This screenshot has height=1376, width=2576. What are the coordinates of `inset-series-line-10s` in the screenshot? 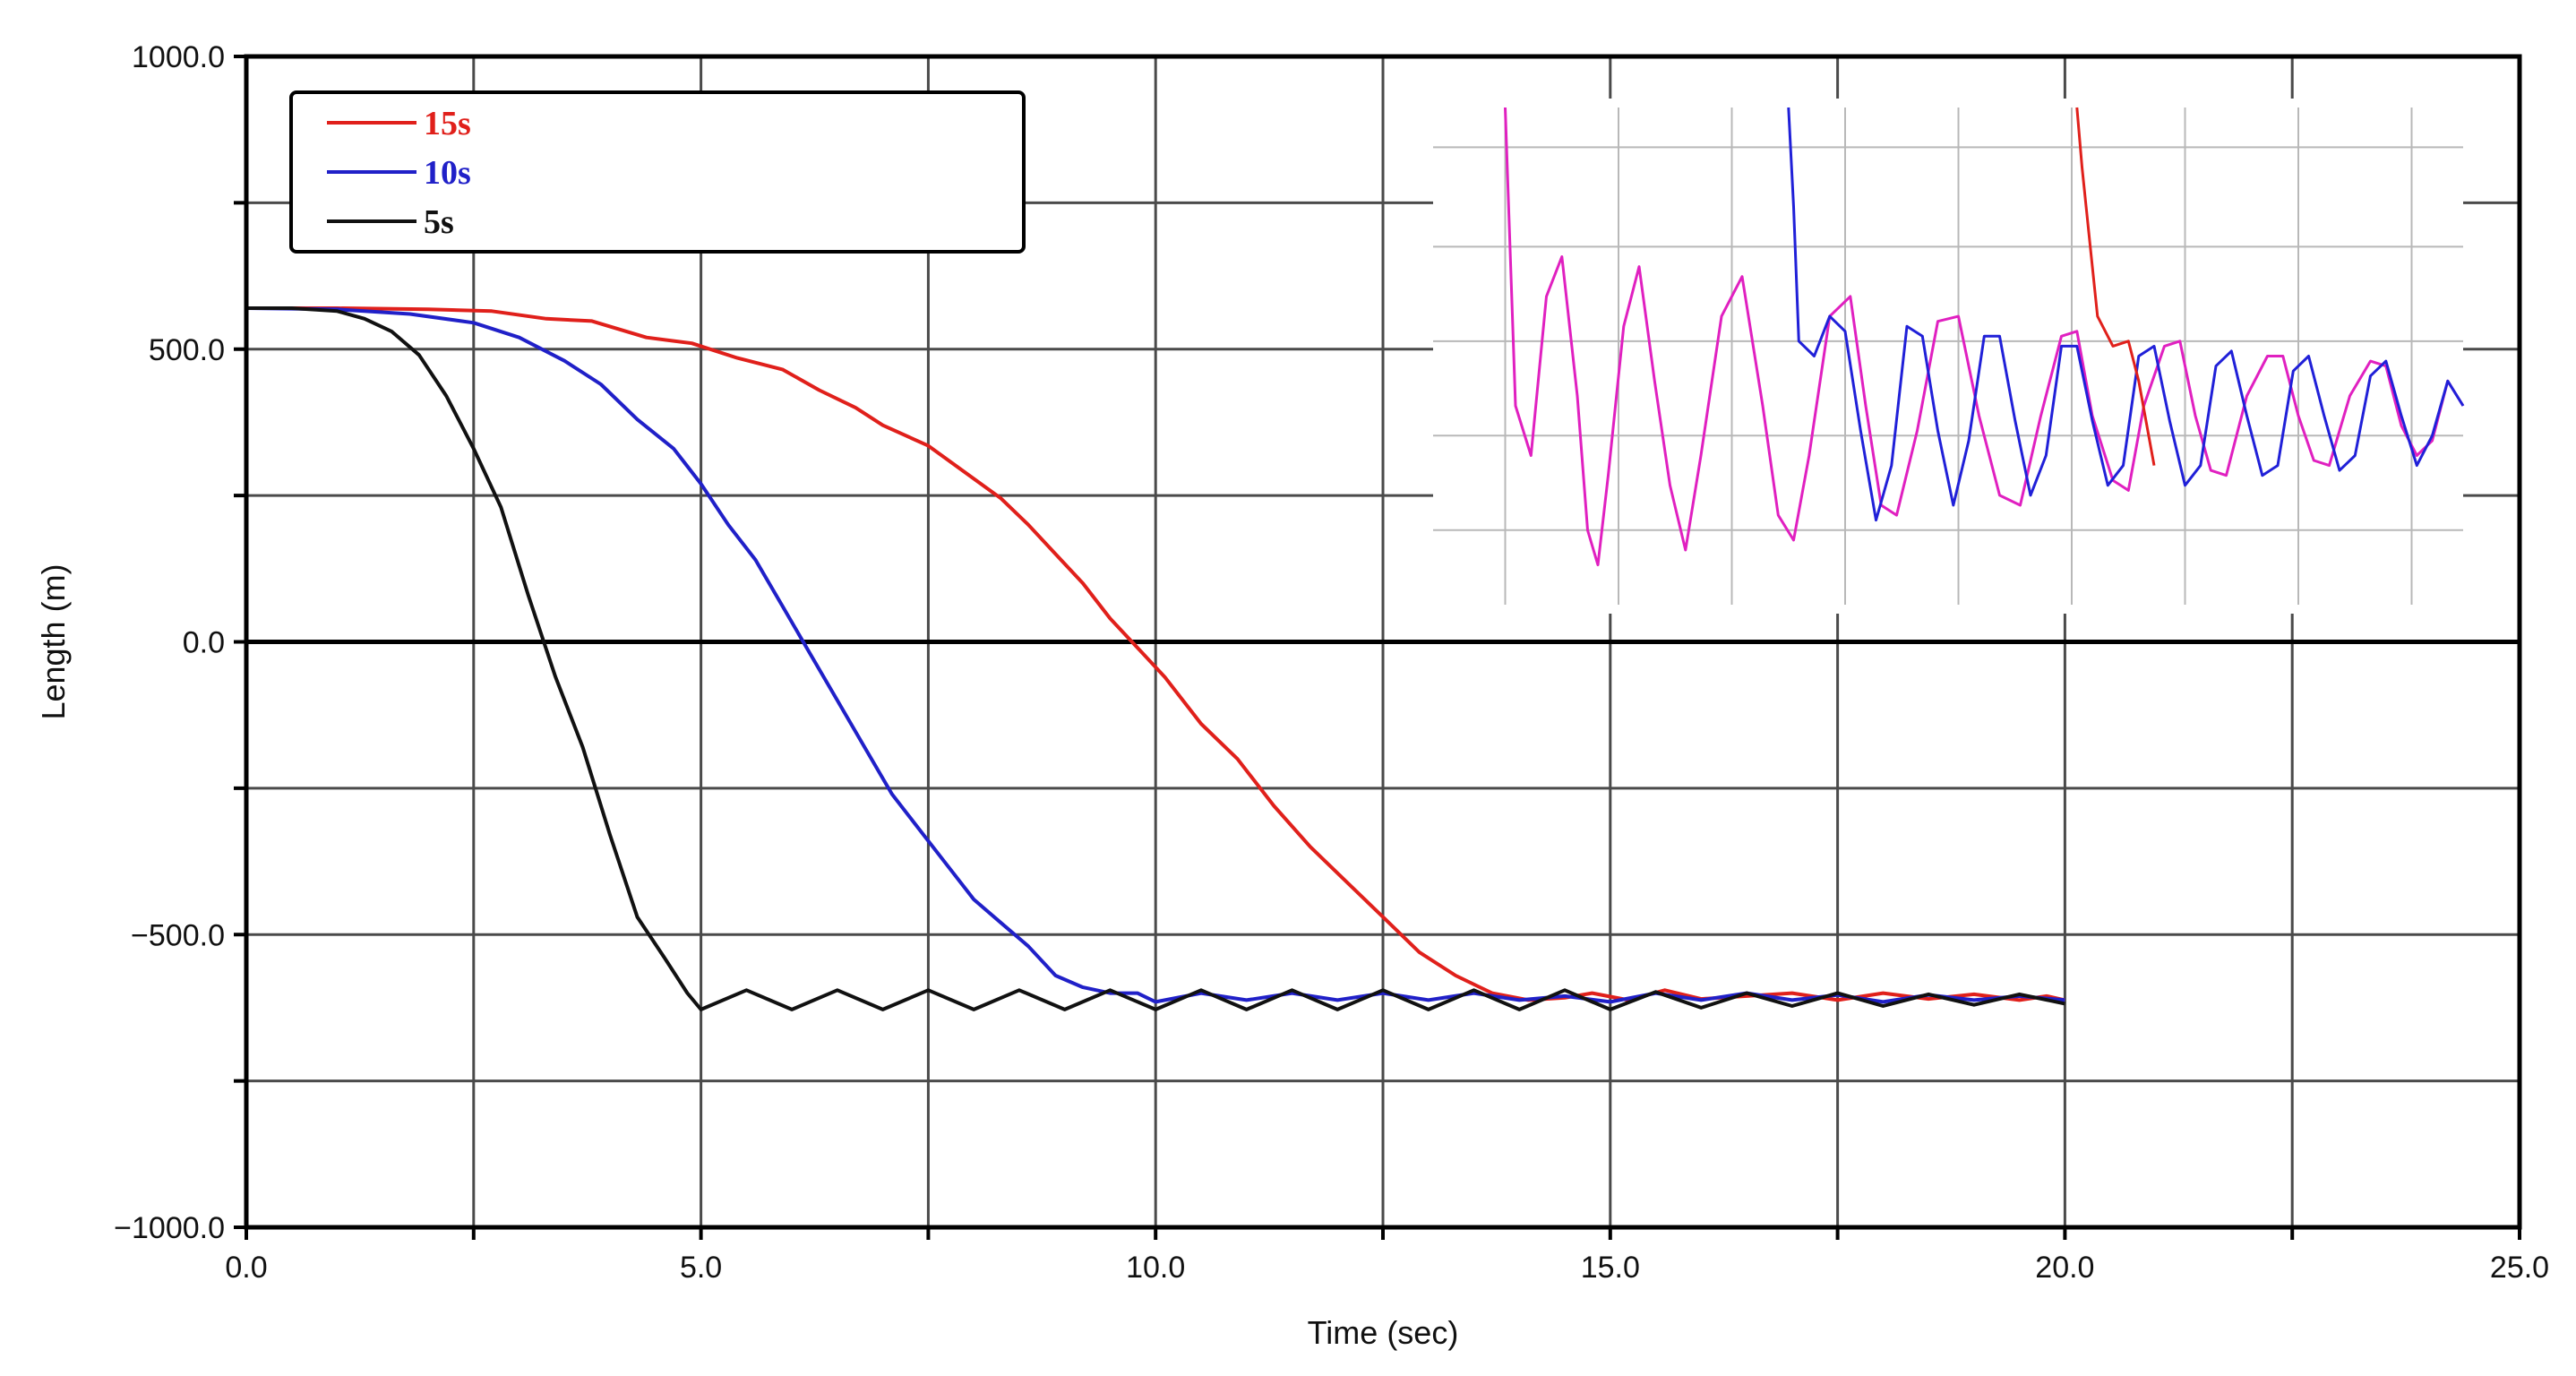 It's located at (2126, 314).